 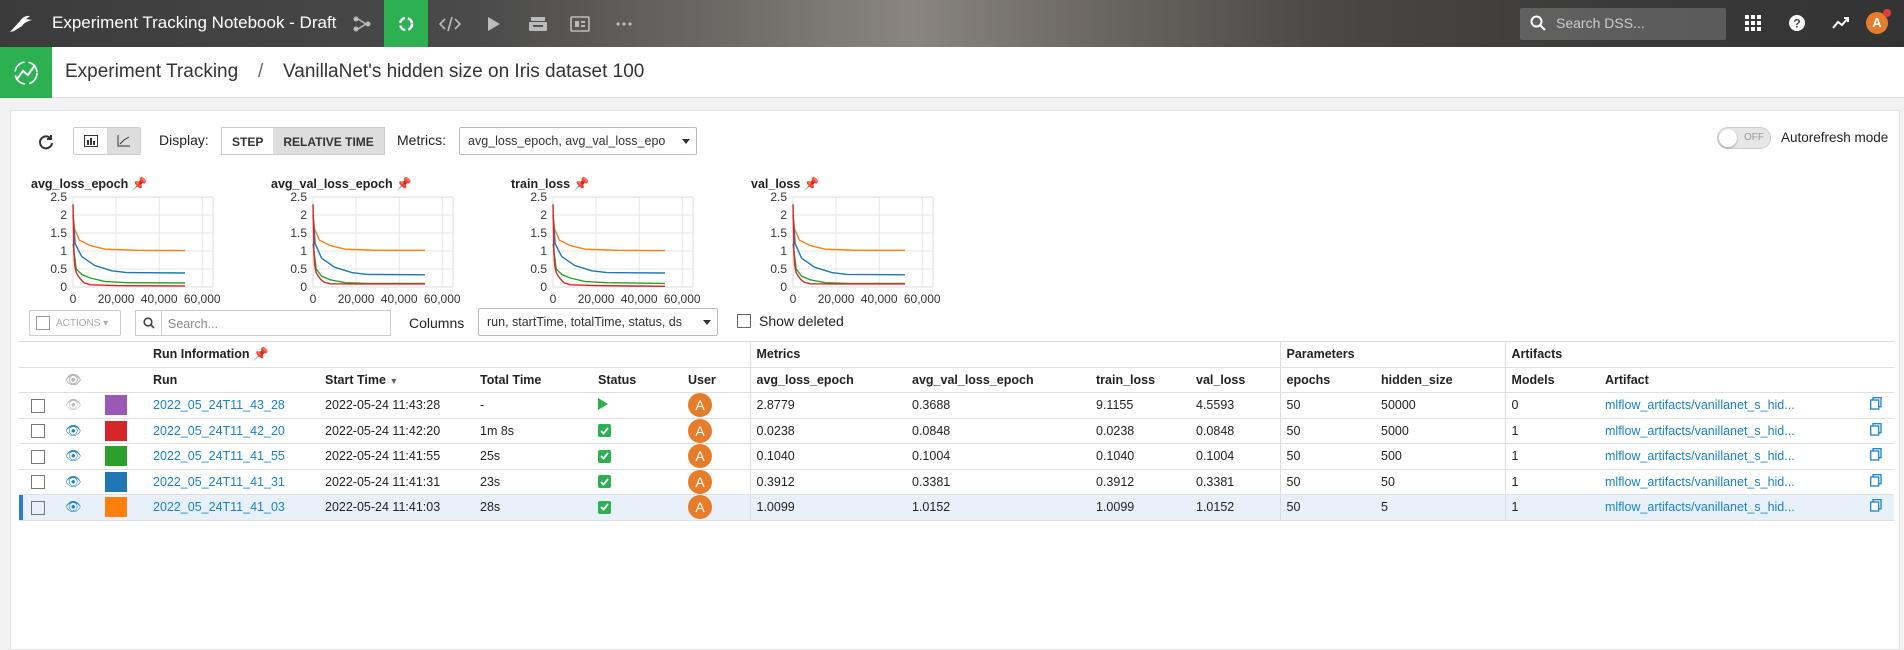 I want to click on more-icon, so click(x=624, y=23).